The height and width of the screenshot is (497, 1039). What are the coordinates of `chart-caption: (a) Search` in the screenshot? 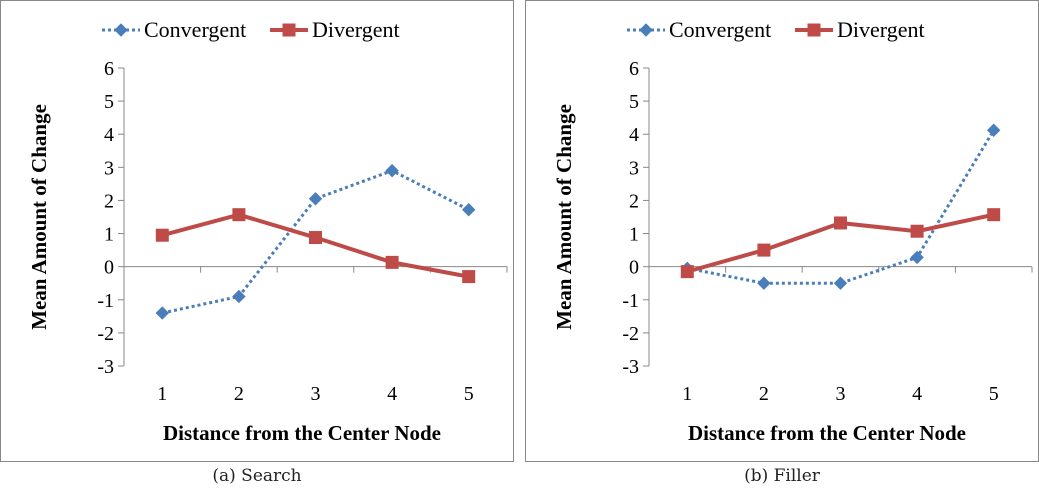 It's located at (257, 476).